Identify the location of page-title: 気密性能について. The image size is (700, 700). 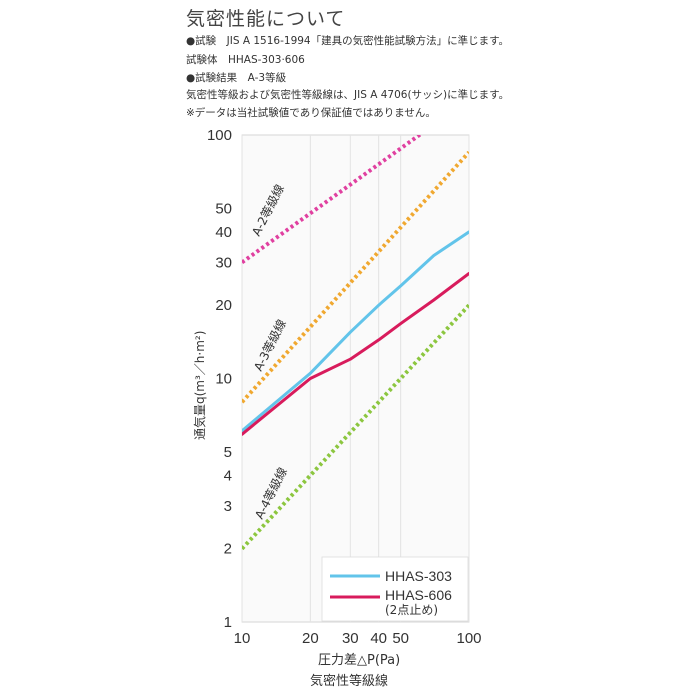
(266, 19).